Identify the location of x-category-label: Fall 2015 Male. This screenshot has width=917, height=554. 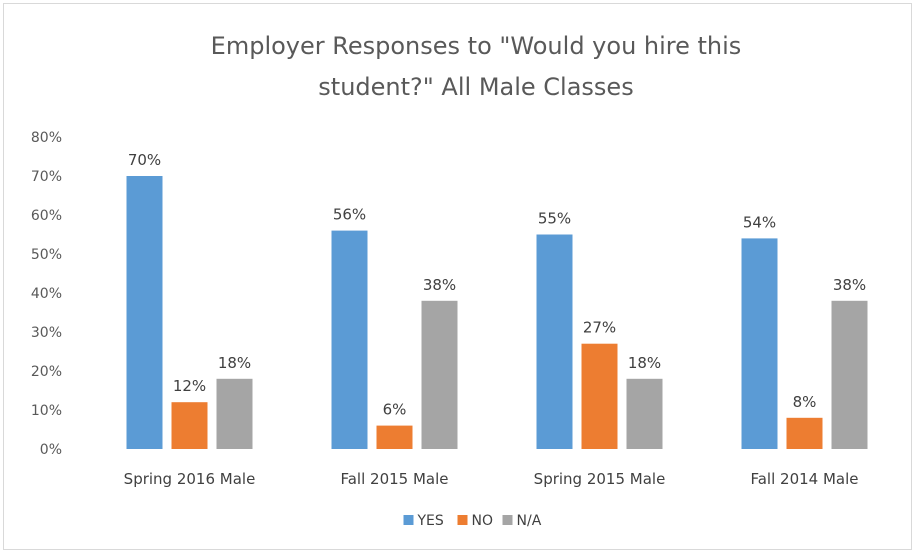
(394, 479).